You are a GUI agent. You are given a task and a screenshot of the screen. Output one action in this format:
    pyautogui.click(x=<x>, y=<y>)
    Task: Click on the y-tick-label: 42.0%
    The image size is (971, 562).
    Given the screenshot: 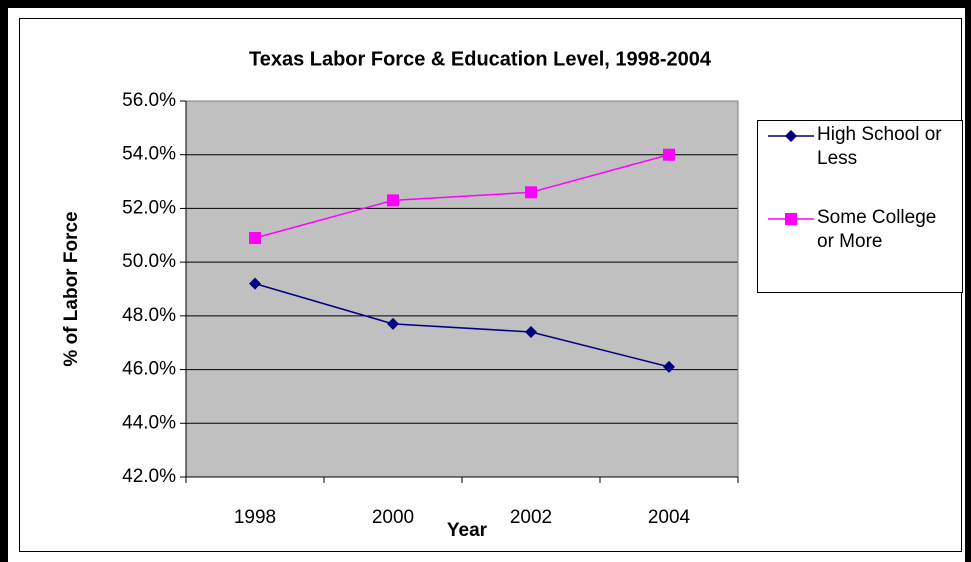 What is the action you would take?
    pyautogui.click(x=149, y=476)
    